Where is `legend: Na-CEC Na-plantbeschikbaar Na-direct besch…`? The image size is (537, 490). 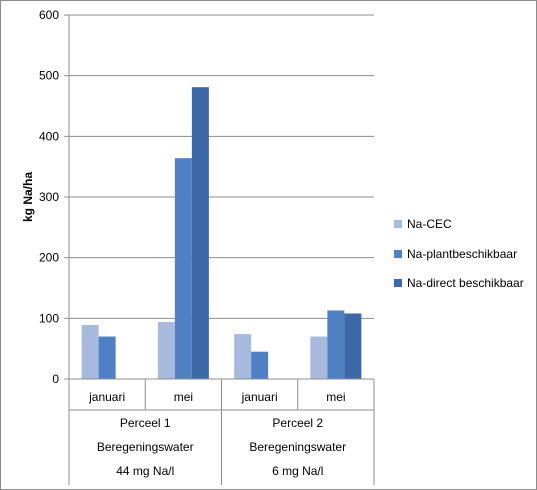
legend: Na-CEC Na-plantbeschikbaar Na-direct besch… is located at coordinates (459, 253).